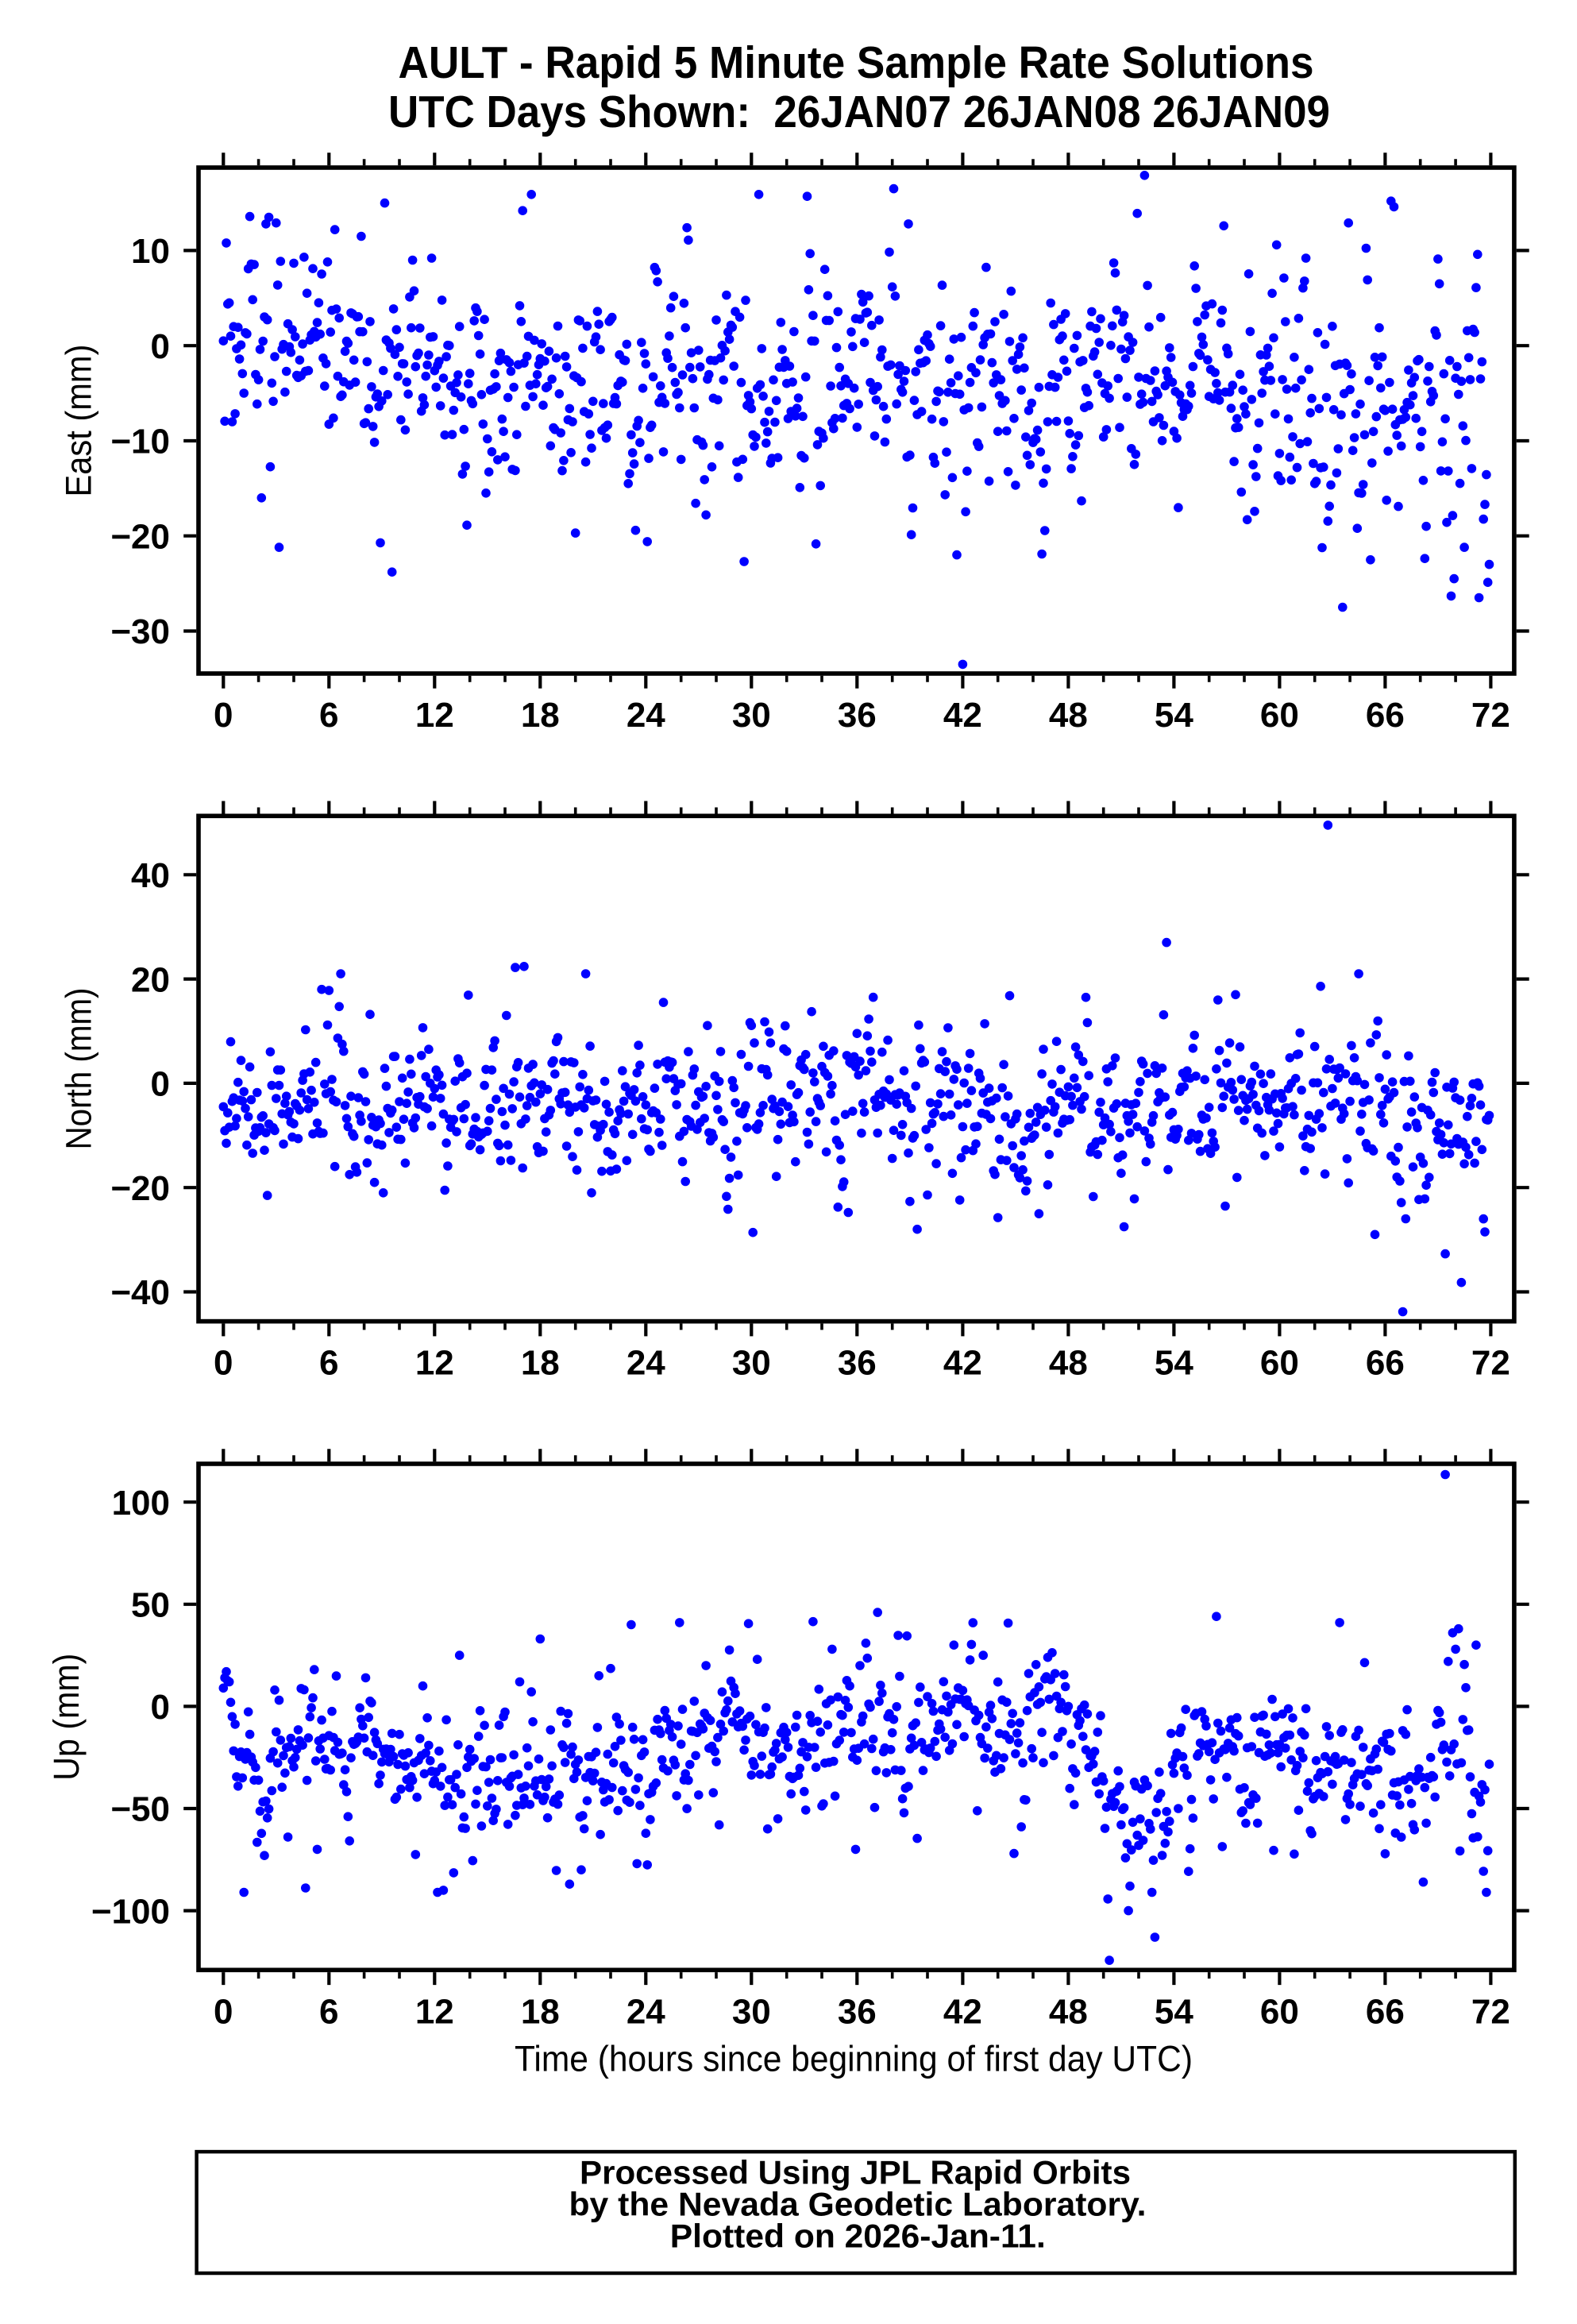 Image resolution: width=1577 pixels, height=2324 pixels. What do you see at coordinates (140, 442) in the screenshot?
I see `svg-text: −10` at bounding box center [140, 442].